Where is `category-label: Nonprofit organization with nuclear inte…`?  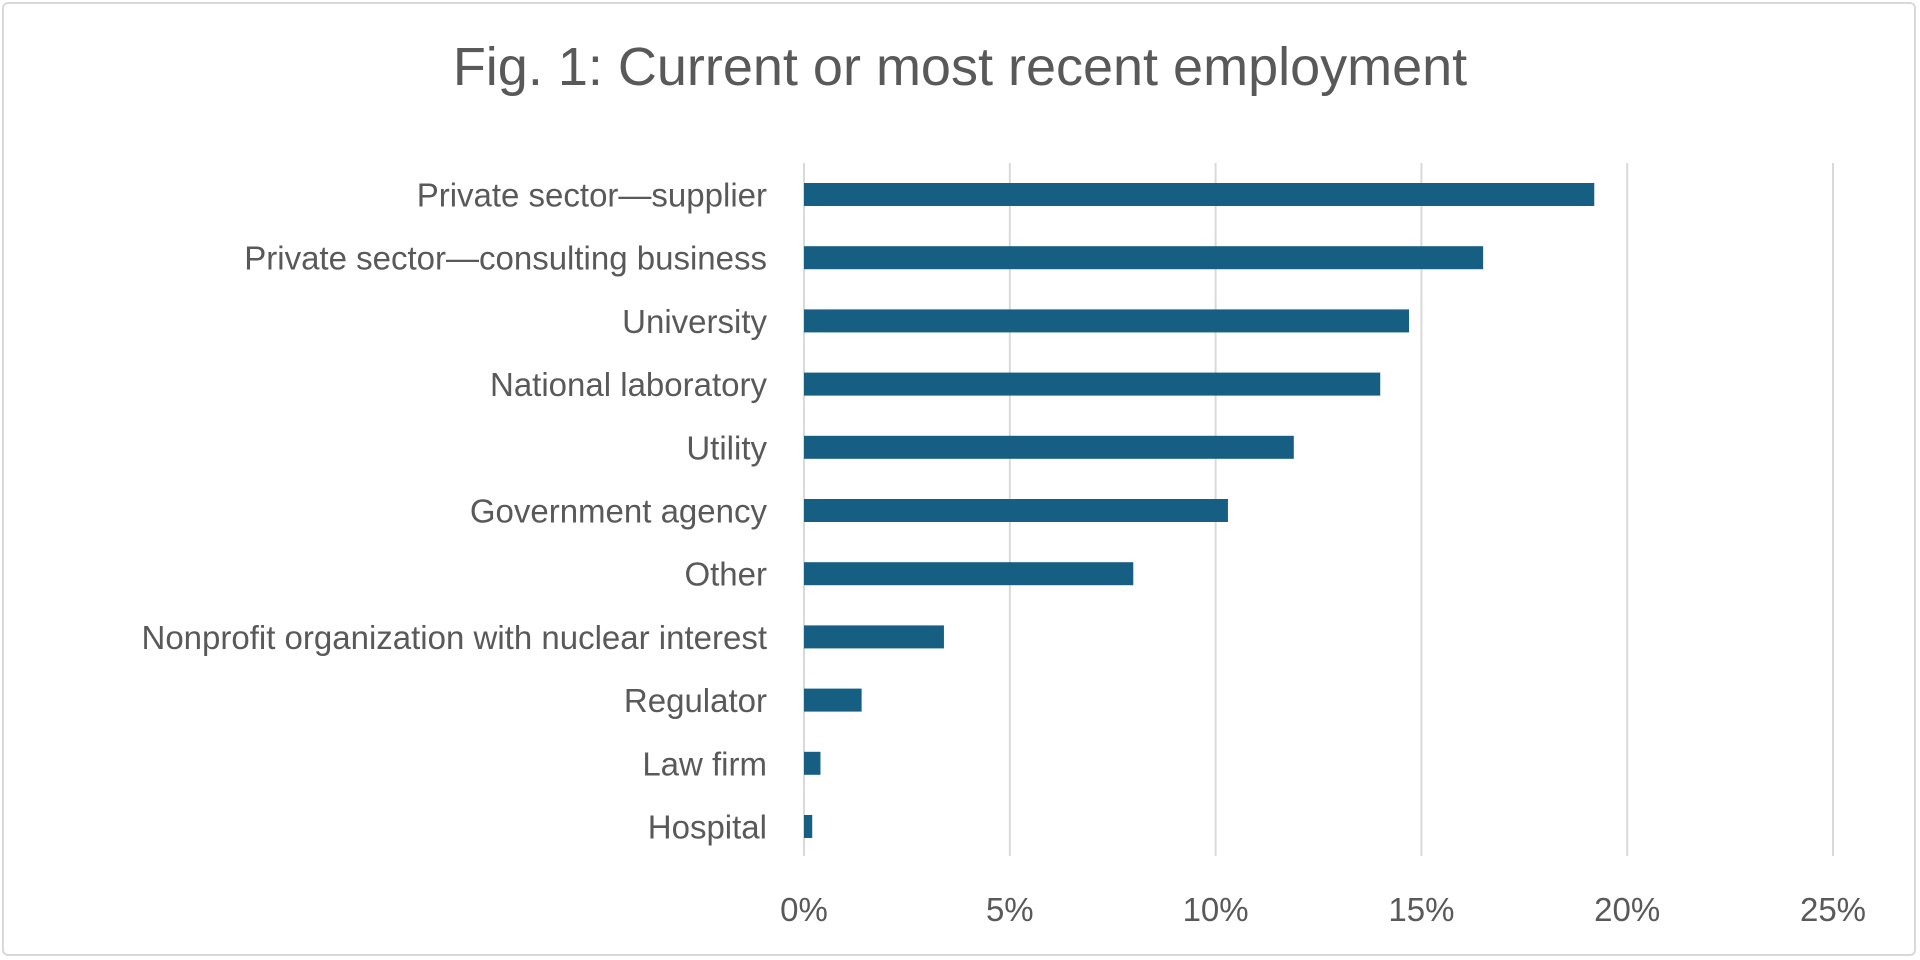 category-label: Nonprofit organization with nuclear inte… is located at coordinates (454, 637).